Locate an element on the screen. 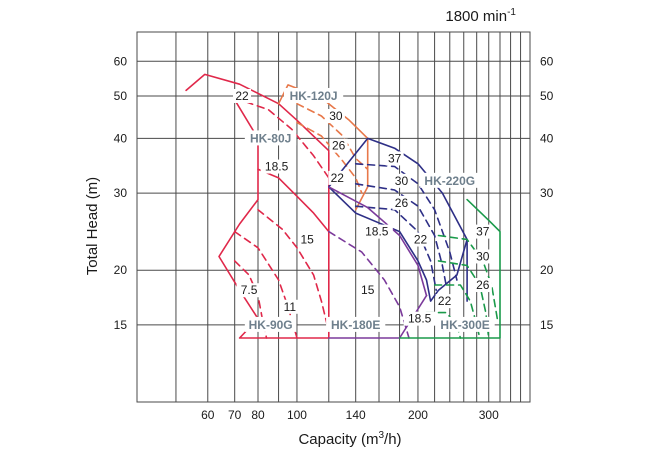  y-tick-label-left: 30 is located at coordinates (121, 193).